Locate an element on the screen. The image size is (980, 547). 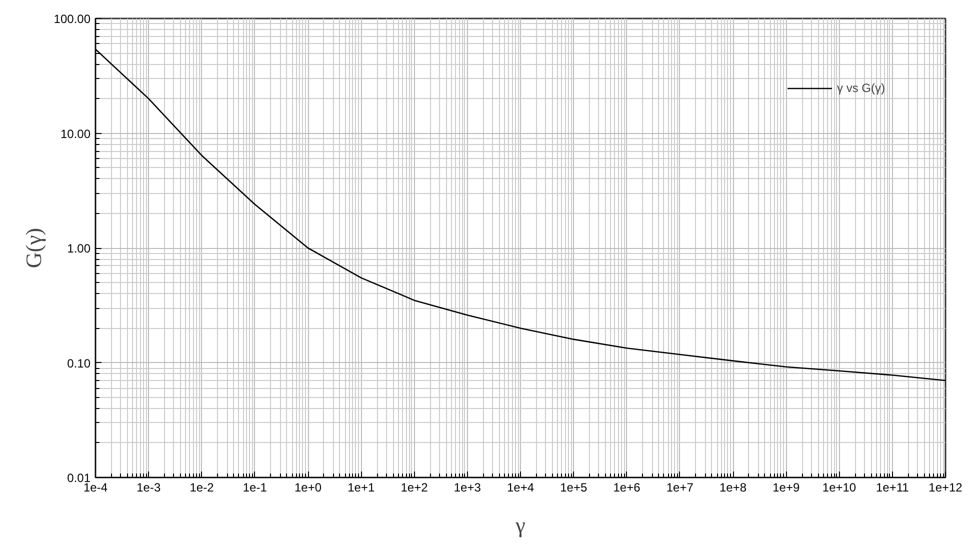
x-tick-label: 1e+7 is located at coordinates (680, 487).